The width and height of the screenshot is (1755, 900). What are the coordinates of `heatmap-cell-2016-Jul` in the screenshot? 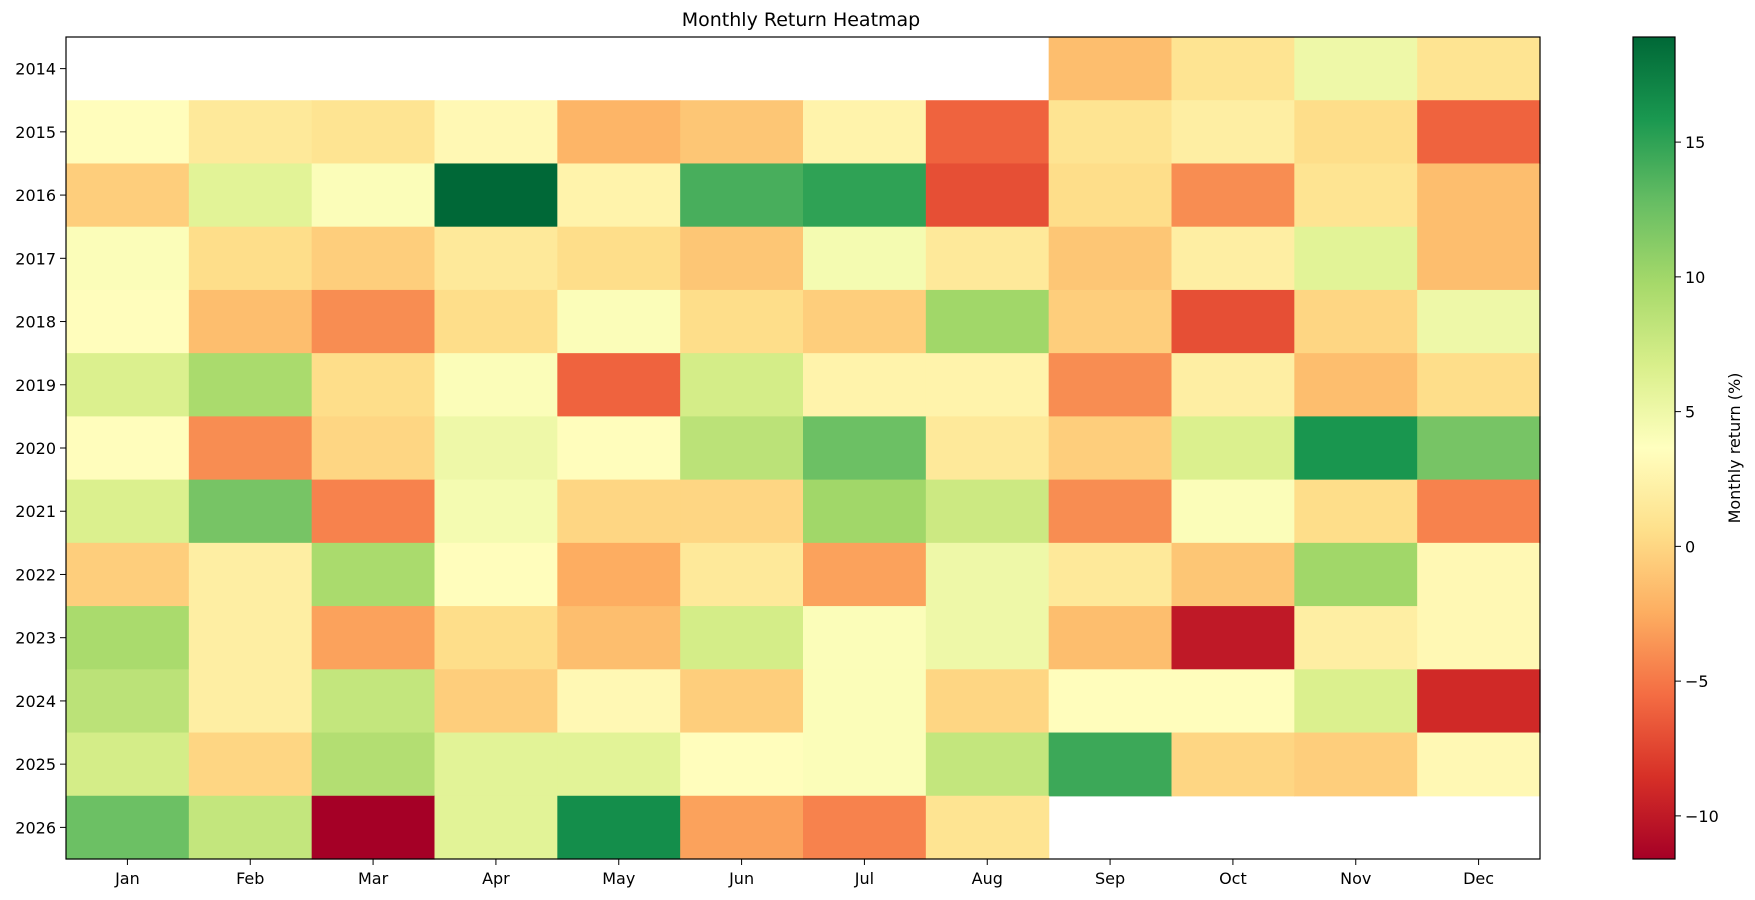 It's located at (865, 195).